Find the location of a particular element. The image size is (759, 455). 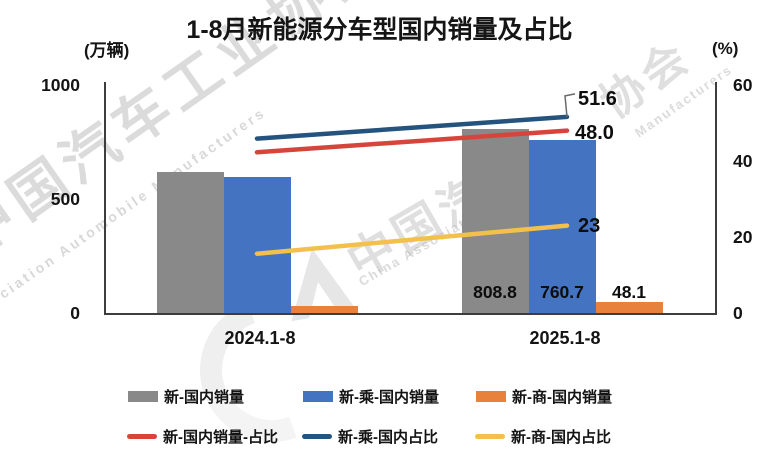

left-axis-ticks: 1000 500 0 is located at coordinates (42, 199).